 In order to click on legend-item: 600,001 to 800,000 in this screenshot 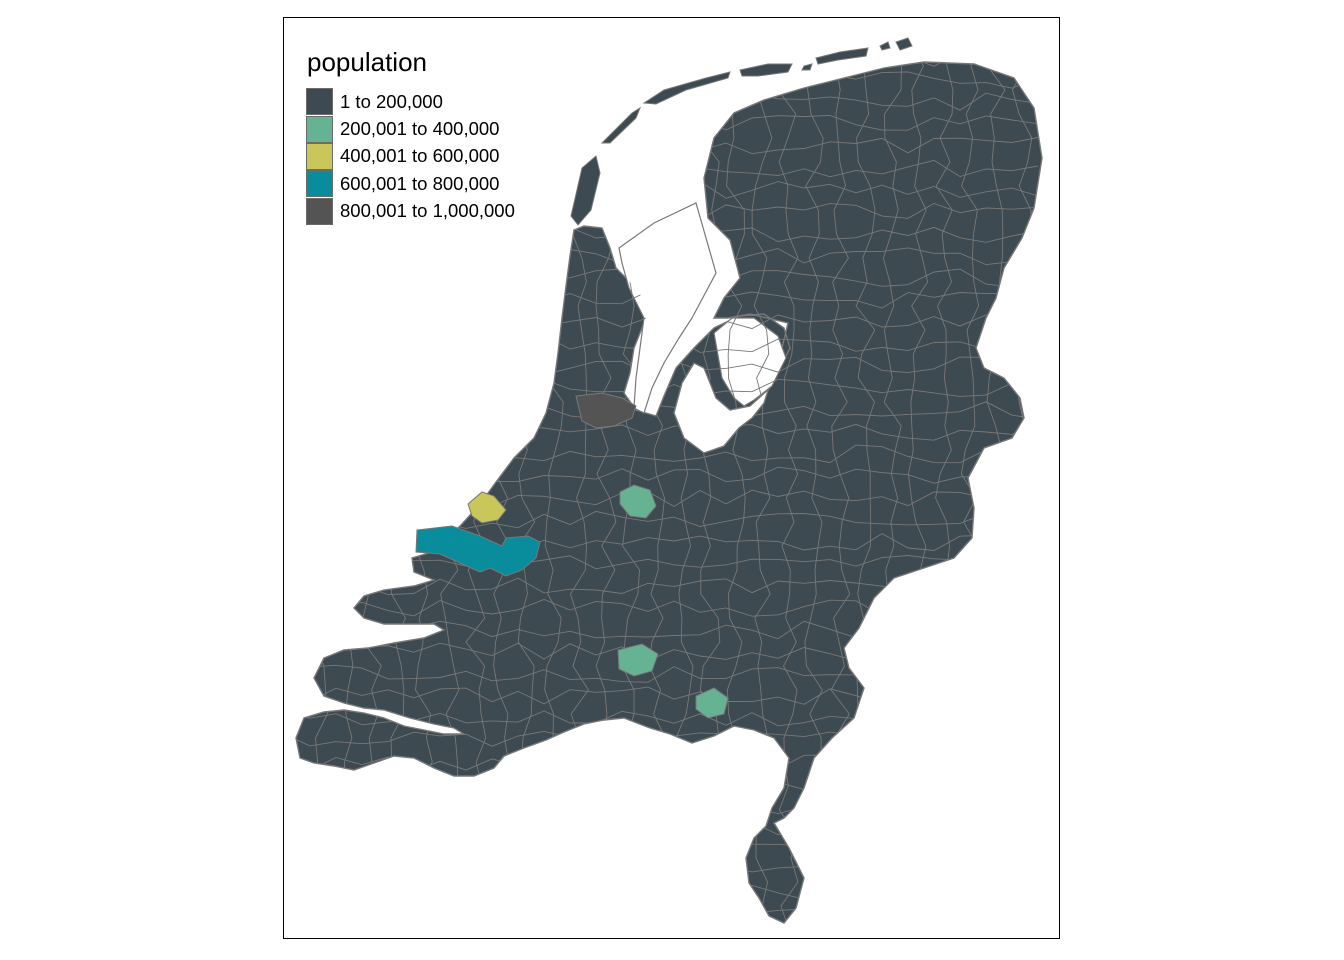, I will do `click(410, 184)`.